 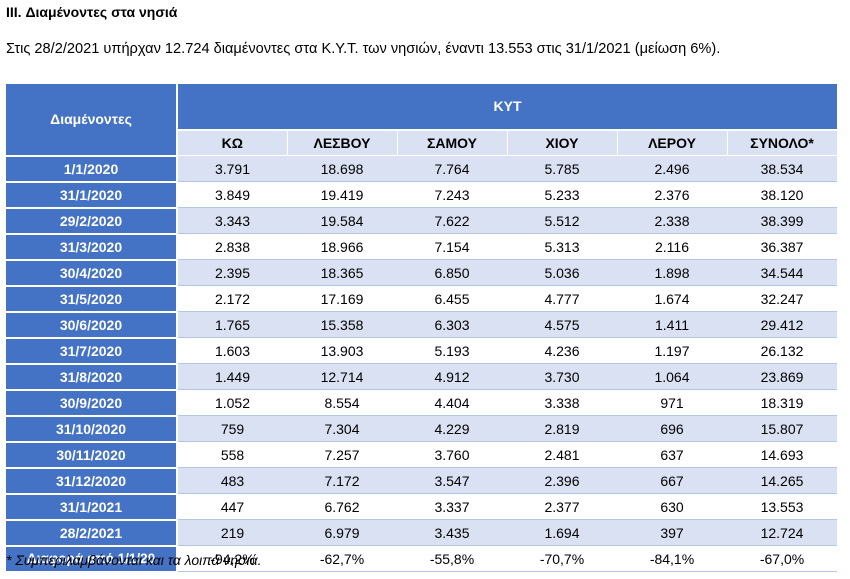 I want to click on row-label: 31/12/2020, so click(x=92, y=481).